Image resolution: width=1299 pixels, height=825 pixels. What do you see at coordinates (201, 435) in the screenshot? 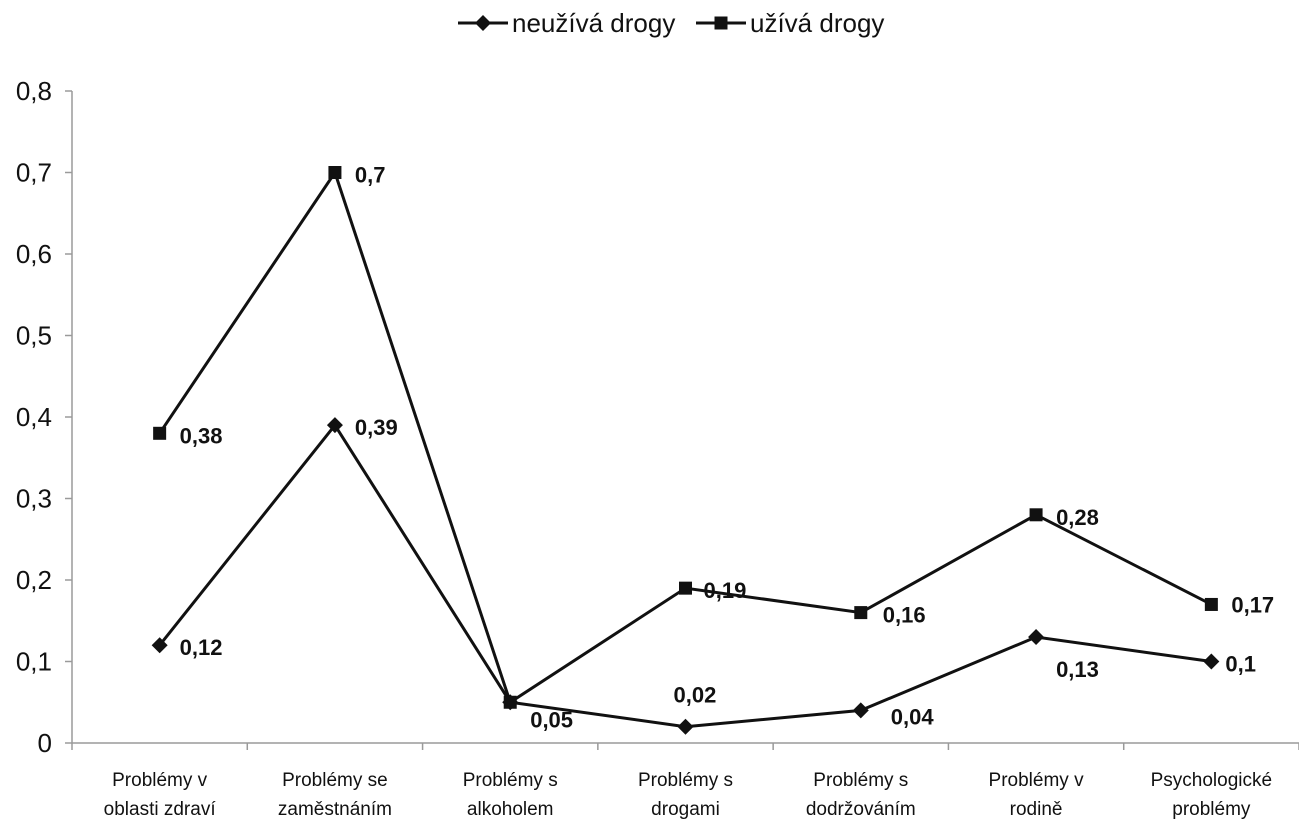
I see `data-label: 0,38` at bounding box center [201, 435].